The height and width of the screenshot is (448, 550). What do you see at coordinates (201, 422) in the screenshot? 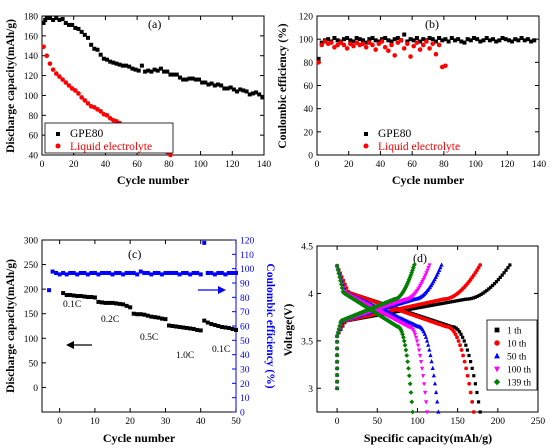
I see `x-tick-label: 40` at bounding box center [201, 422].